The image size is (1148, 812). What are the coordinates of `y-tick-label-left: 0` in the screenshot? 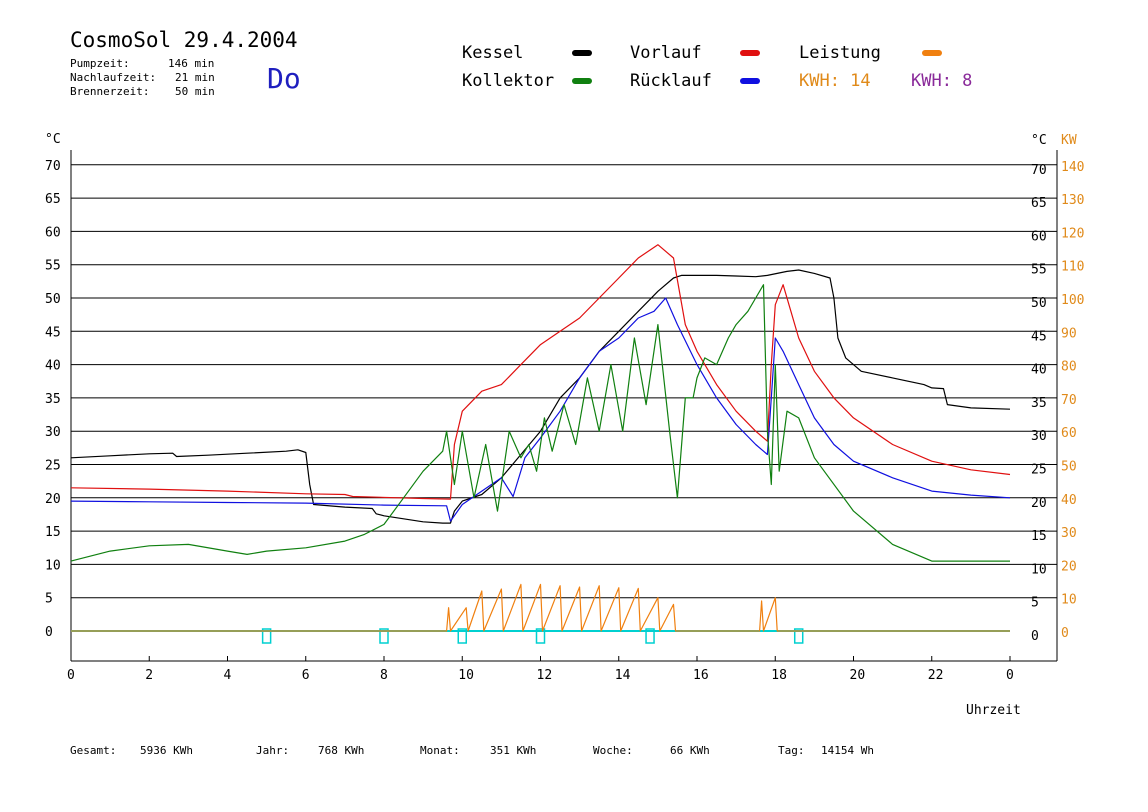 It's located at (49, 632).